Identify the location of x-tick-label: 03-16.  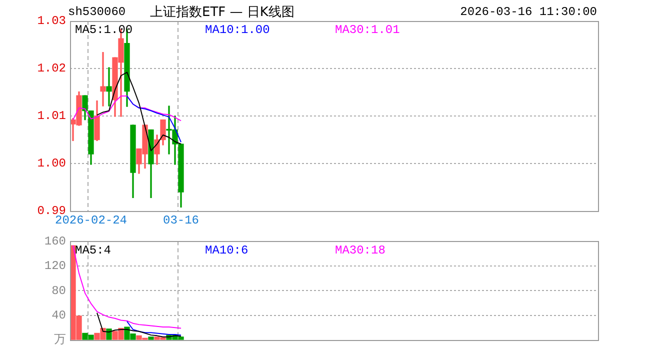
(181, 220).